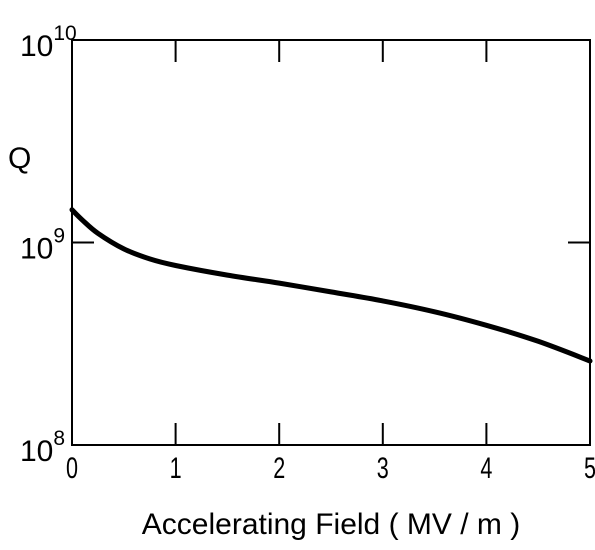  Describe the element at coordinates (59, 236) in the screenshot. I see `y-tick-exponent: 9` at that location.